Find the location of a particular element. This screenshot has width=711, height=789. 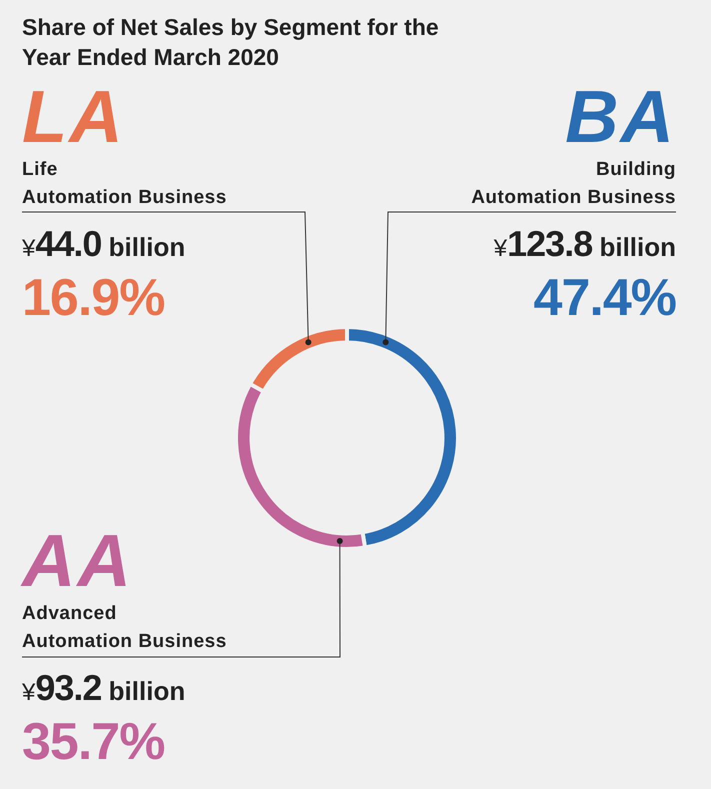

text: AA is located at coordinates (77, 560).